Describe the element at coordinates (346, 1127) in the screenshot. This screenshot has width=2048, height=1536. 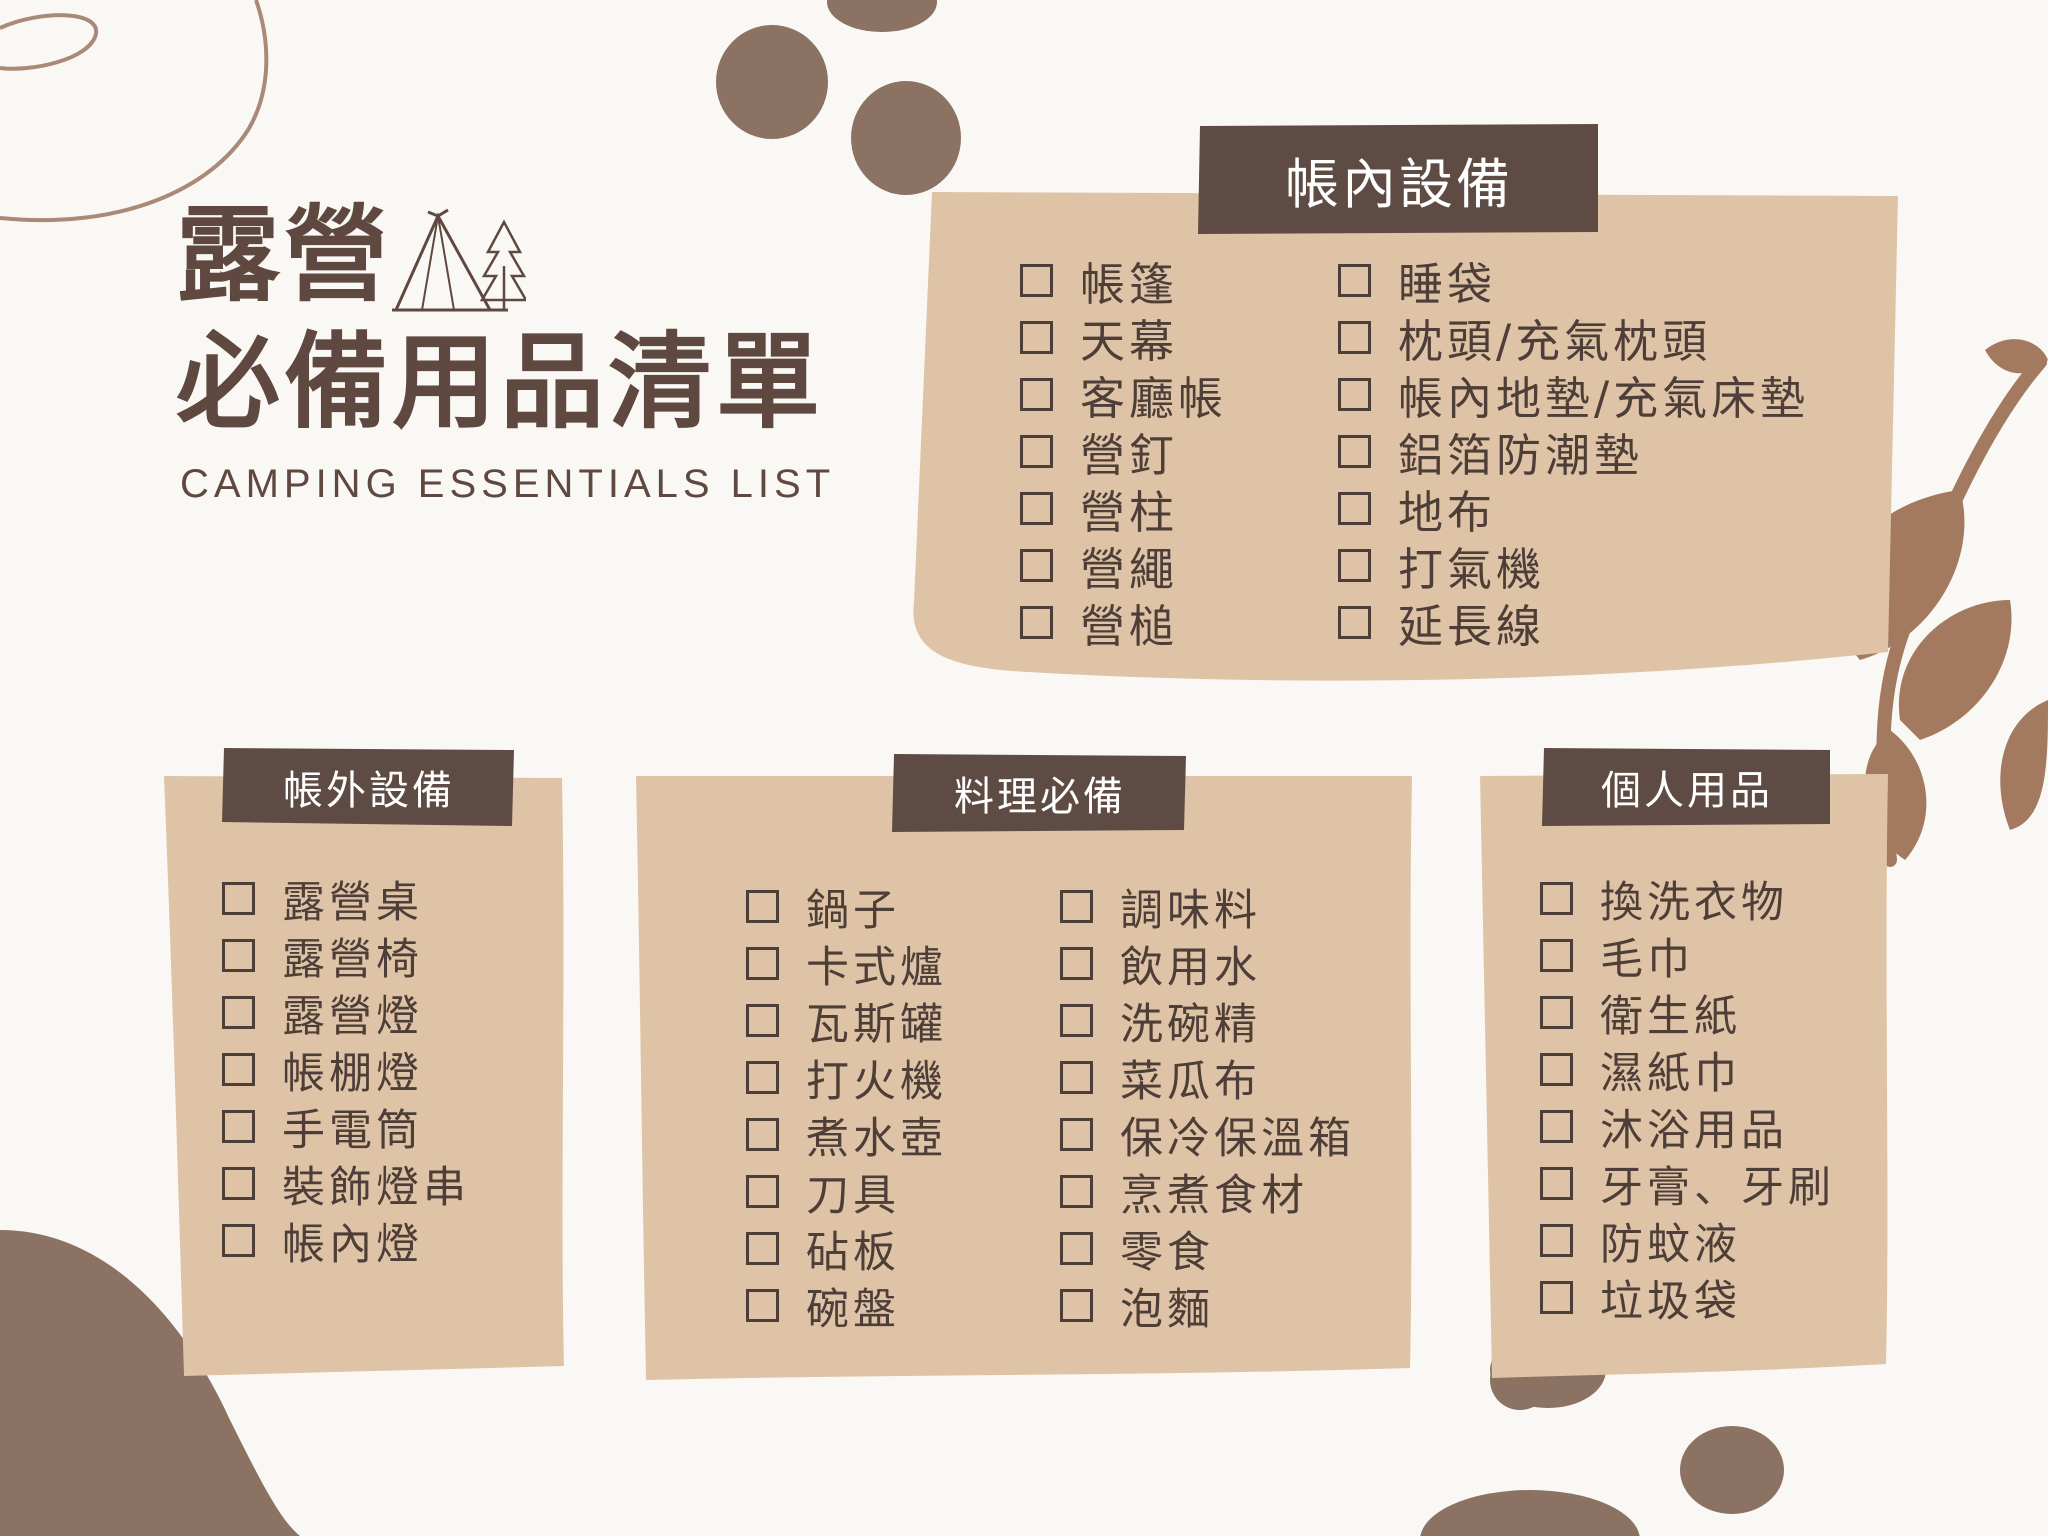
I see `checklist-item: 手電筒` at that location.